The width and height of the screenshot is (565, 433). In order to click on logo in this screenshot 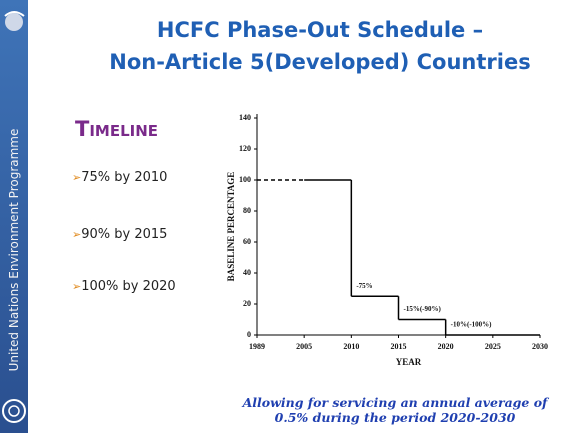, I will do `click(14, 21)`.